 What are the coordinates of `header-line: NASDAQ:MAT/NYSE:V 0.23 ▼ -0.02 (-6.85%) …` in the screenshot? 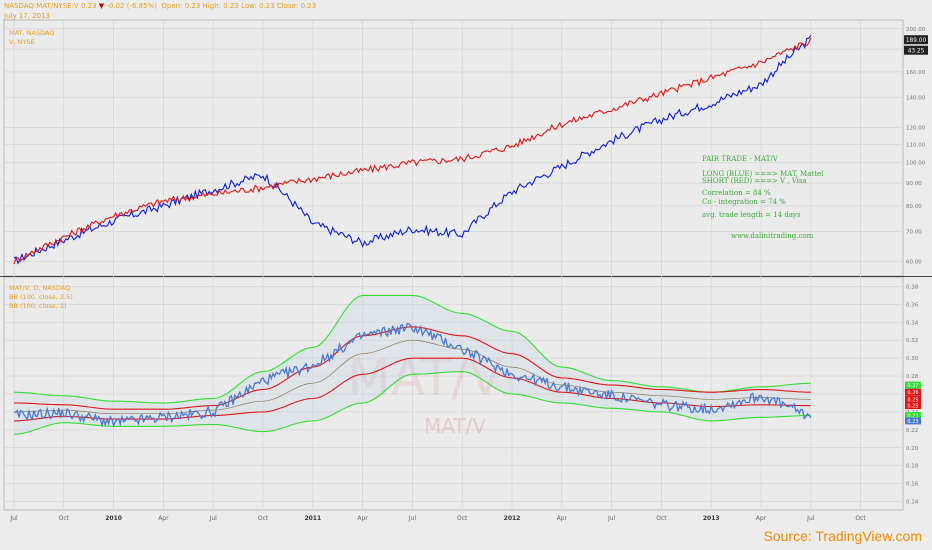 It's located at (160, 6).